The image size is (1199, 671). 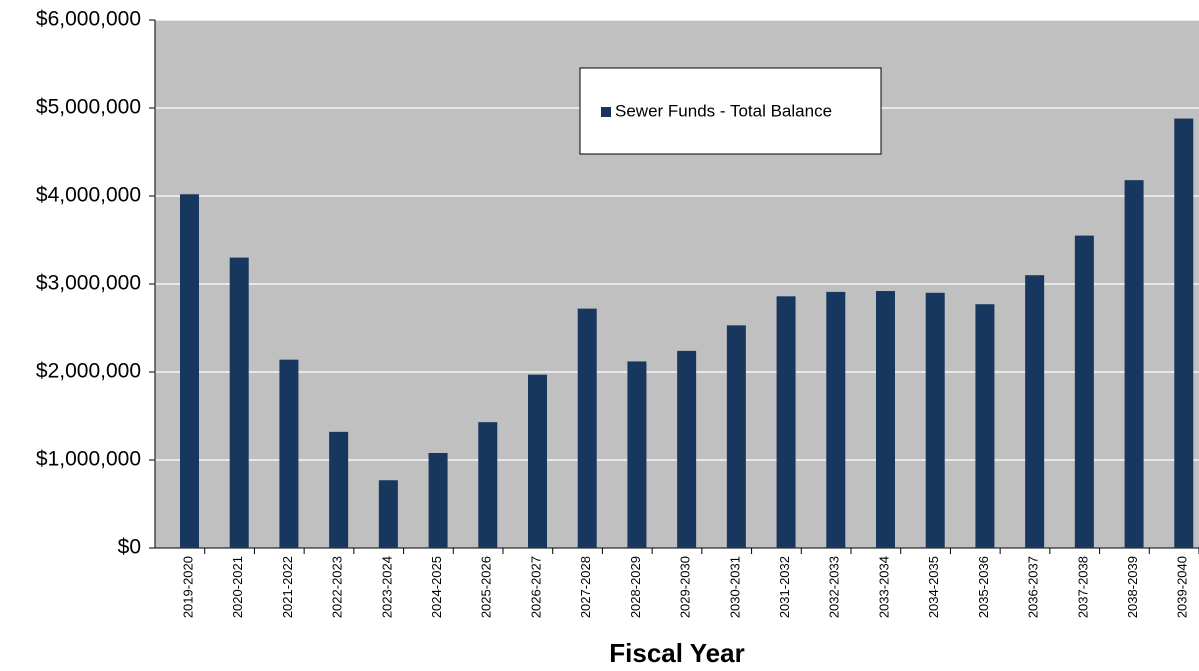 I want to click on y-tick-label: $2,000,000, so click(x=88, y=371).